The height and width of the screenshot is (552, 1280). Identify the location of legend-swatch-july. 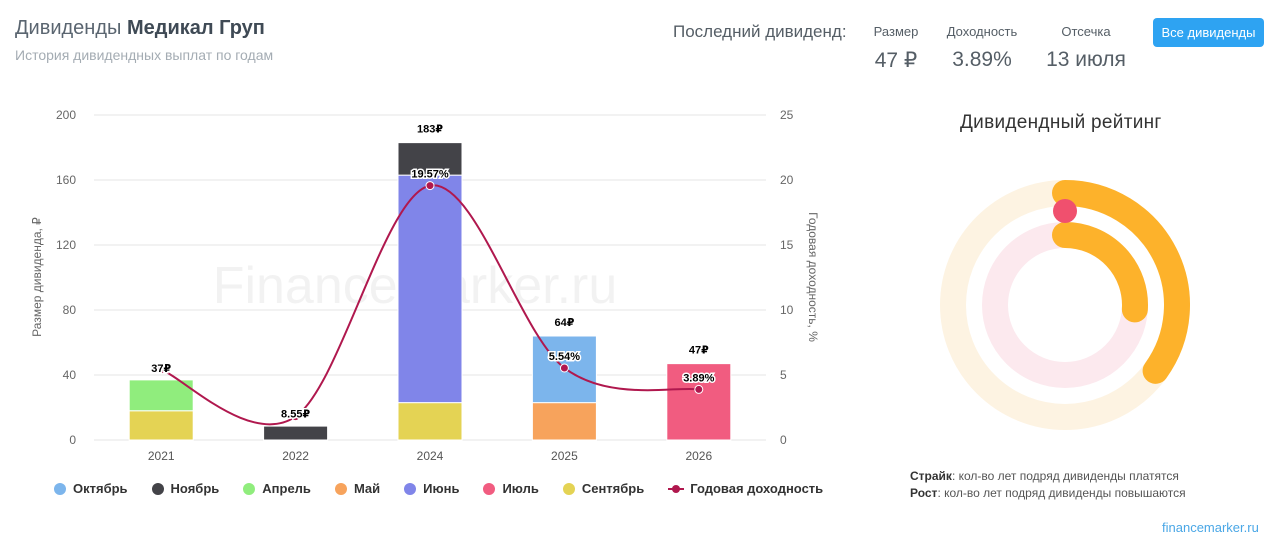
(489, 488).